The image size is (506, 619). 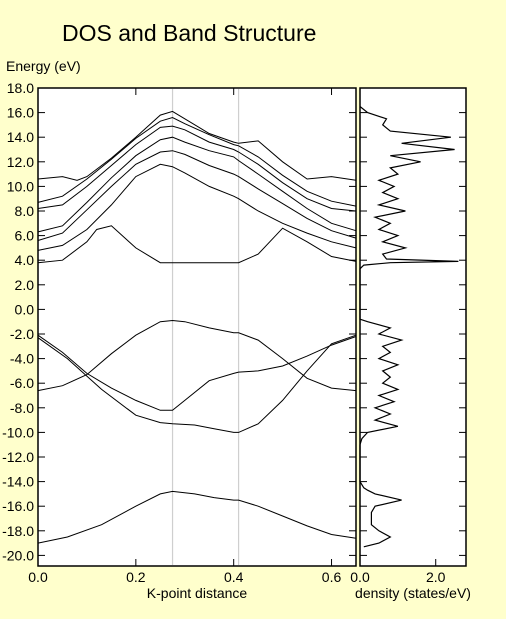 I want to click on y-tick-label-10: -2.0, so click(x=22, y=334).